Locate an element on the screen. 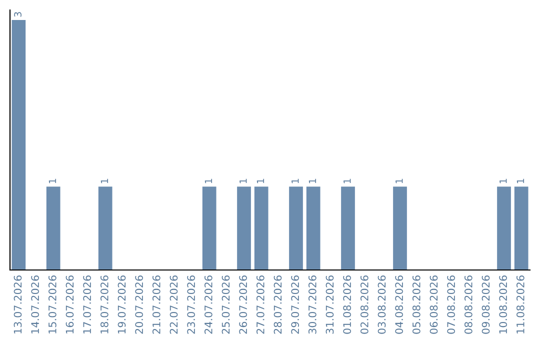  x-tick-label: 27.07.2026 is located at coordinates (260, 305).